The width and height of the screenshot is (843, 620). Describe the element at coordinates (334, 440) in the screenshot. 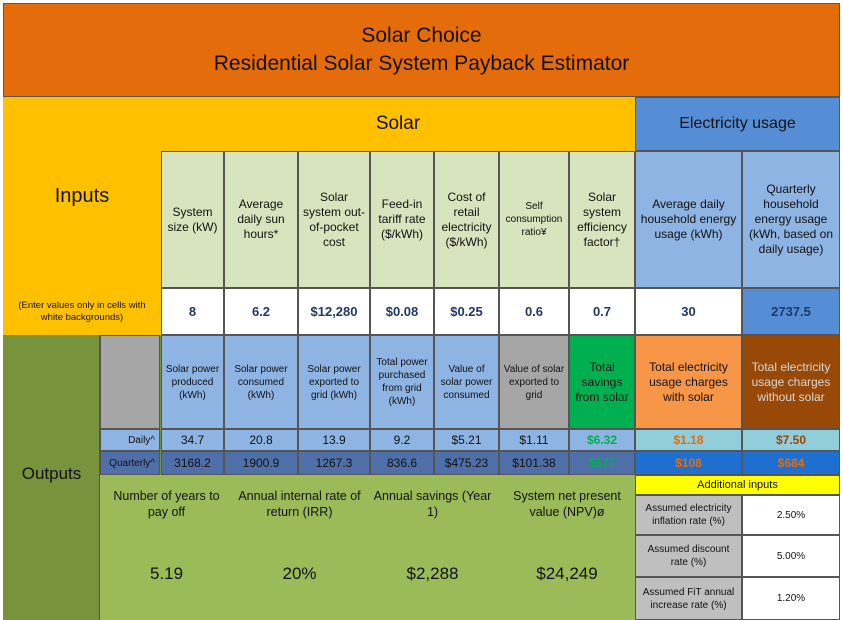

I see `daily-value-3: 13.9` at that location.